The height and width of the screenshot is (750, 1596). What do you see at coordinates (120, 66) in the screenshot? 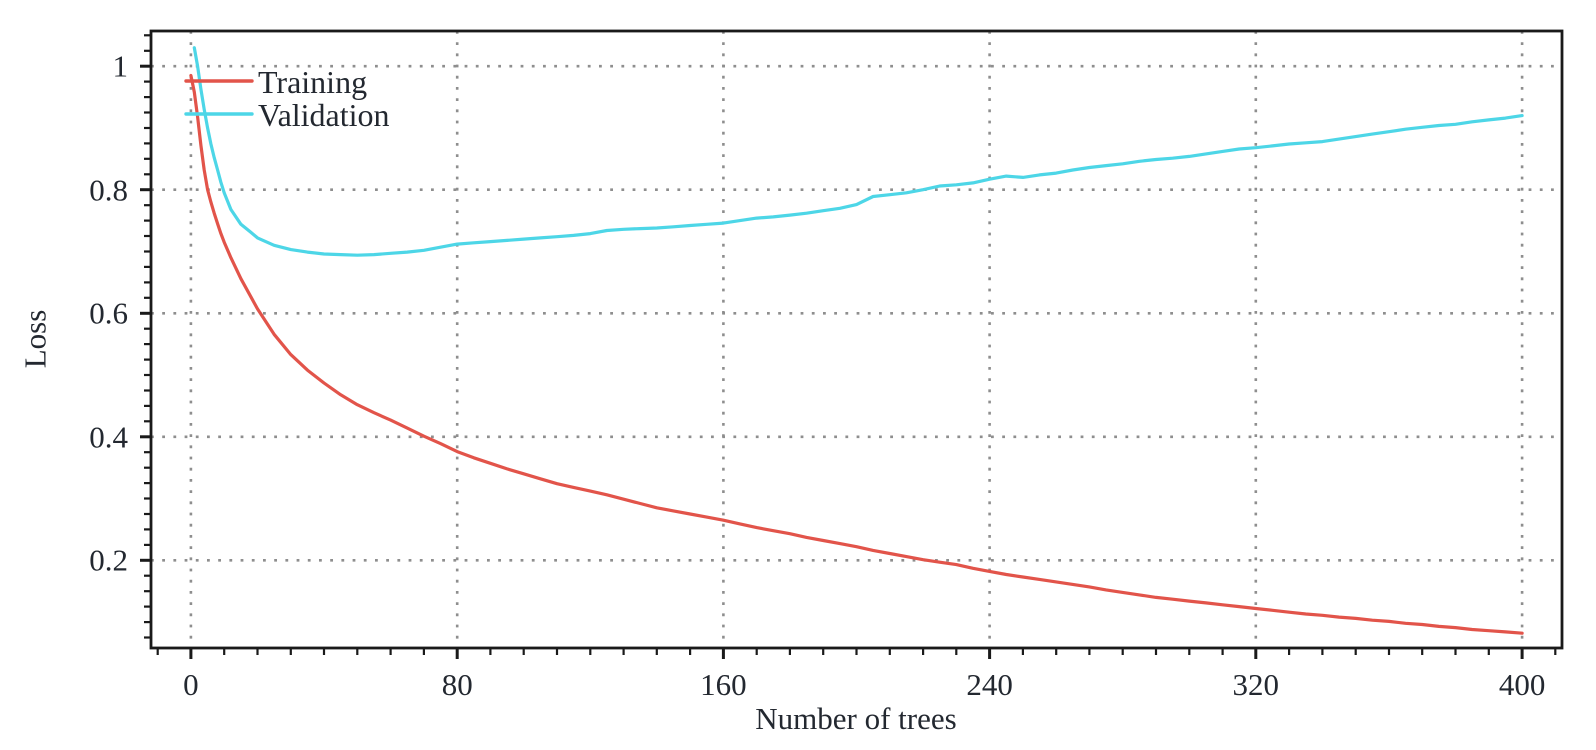
I see `y-tick-label: 1` at bounding box center [120, 66].